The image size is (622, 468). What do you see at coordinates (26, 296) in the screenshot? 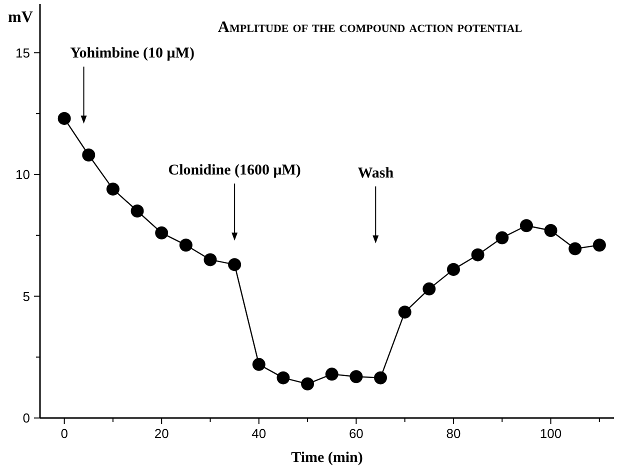
I see `y-tick-label: 5` at bounding box center [26, 296].